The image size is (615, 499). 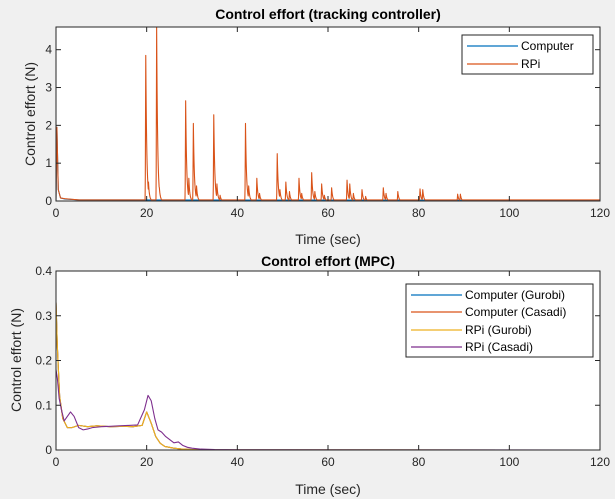 What do you see at coordinates (530, 64) in the screenshot?
I see `legend-entry-rpi: RPi` at bounding box center [530, 64].